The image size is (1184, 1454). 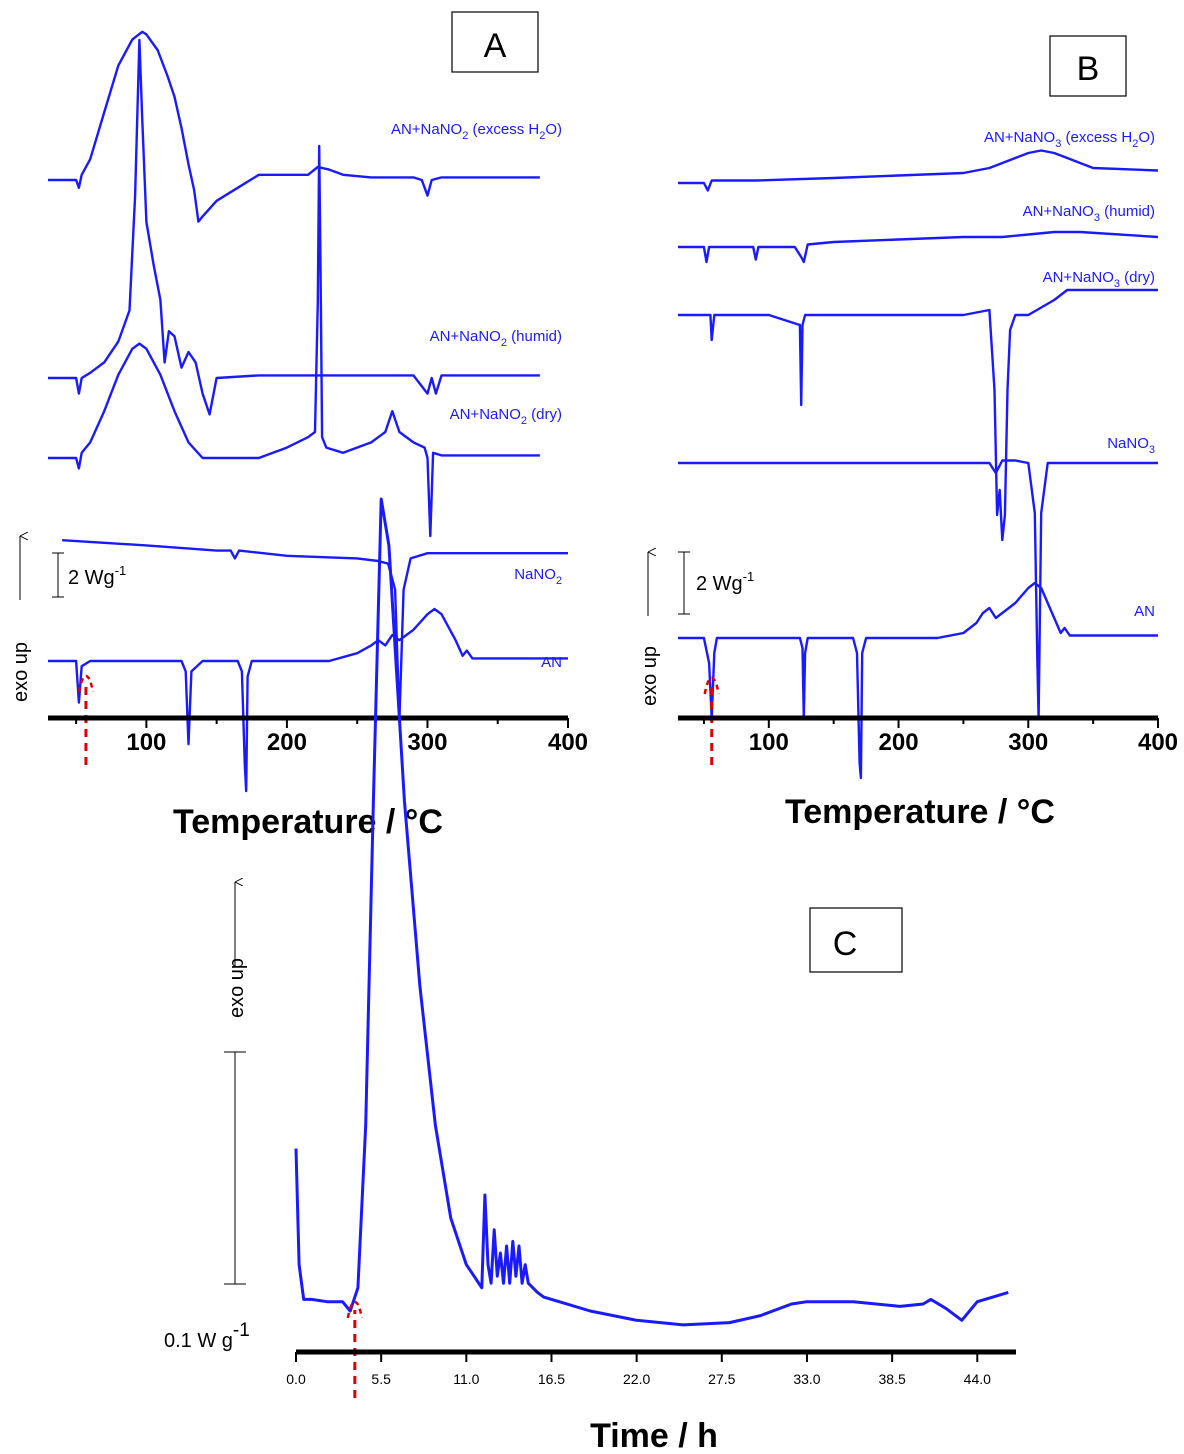 I want to click on svg-text: 0.1 W g-1, so click(x=207, y=1336).